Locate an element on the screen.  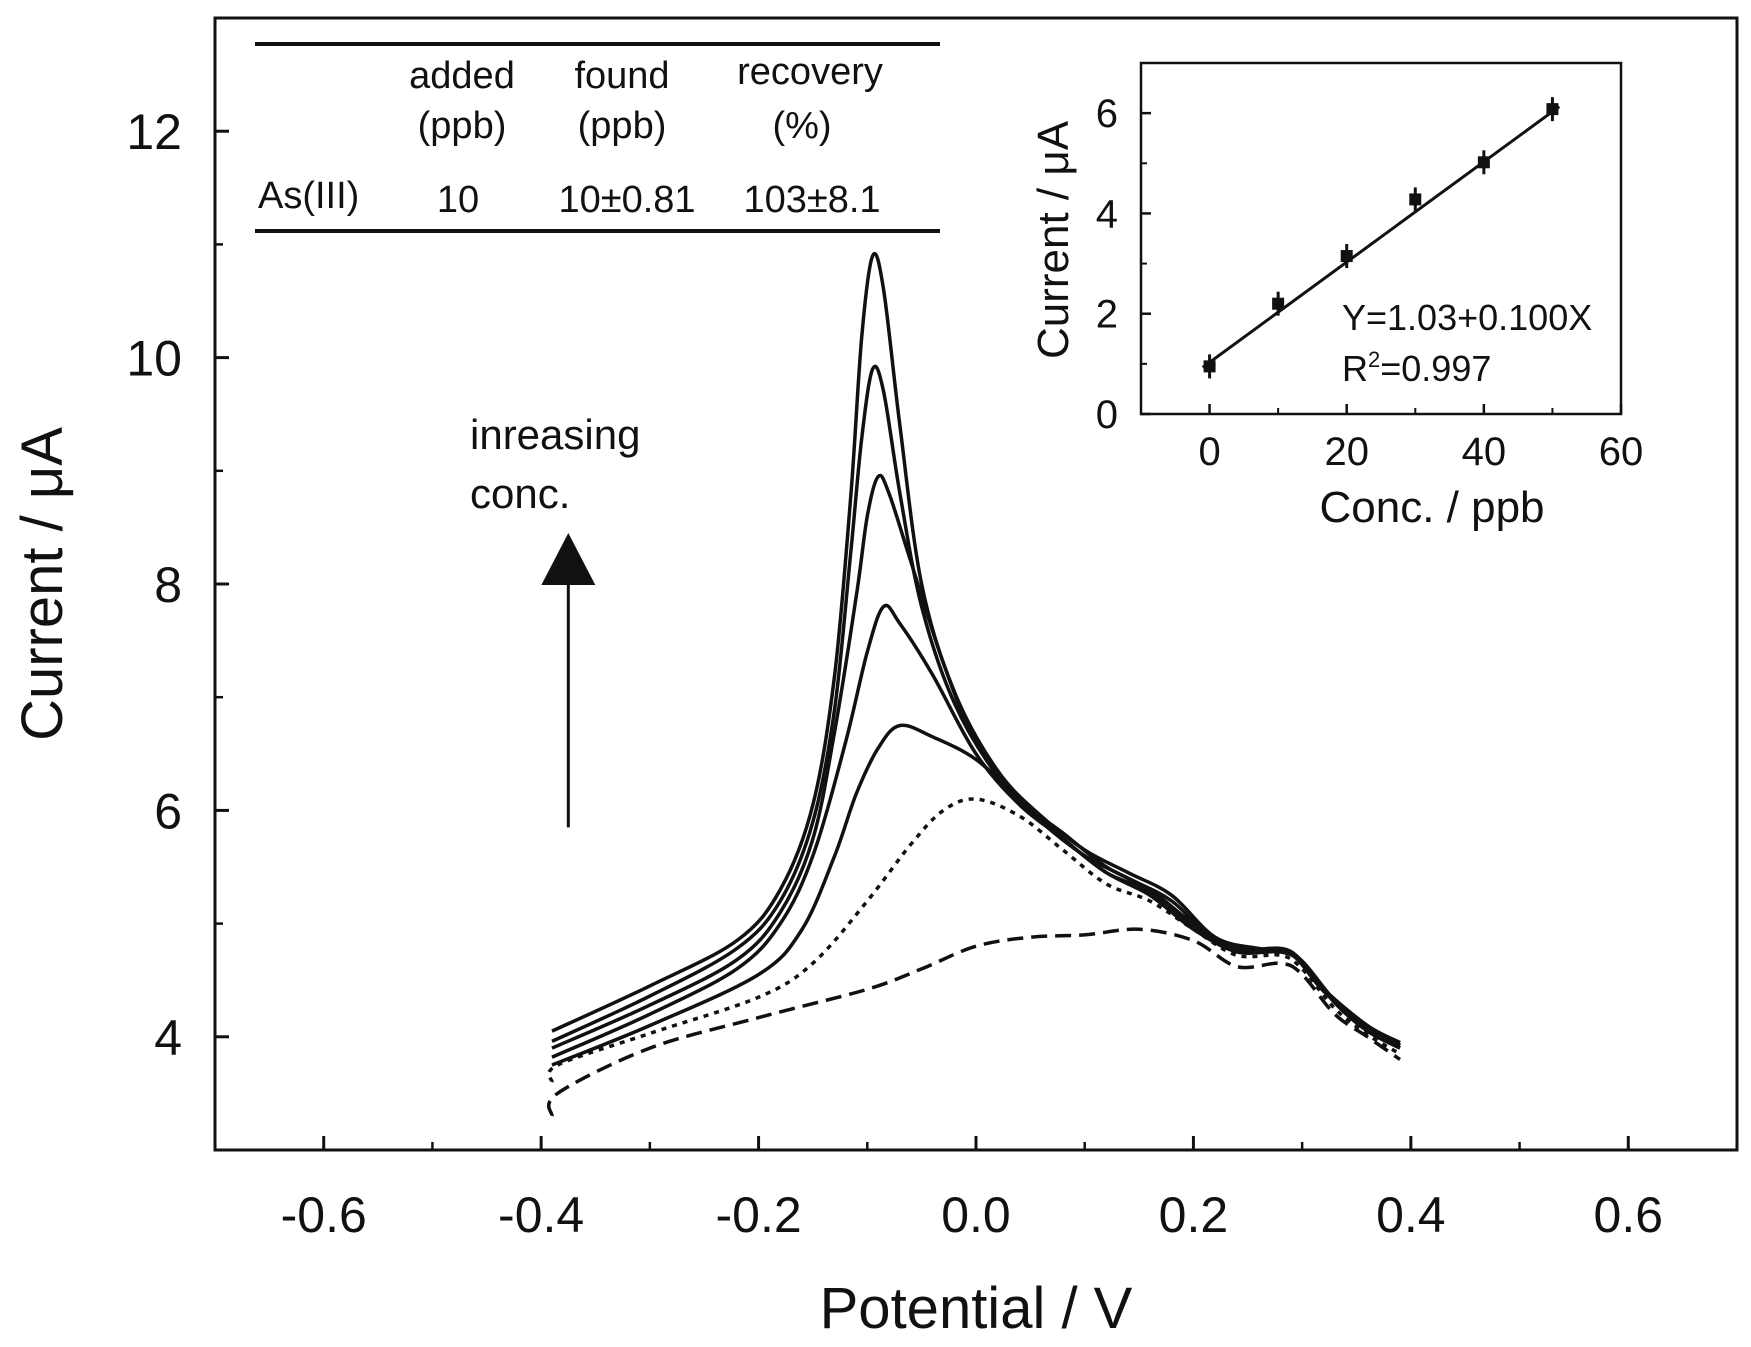
y-tick-label: 6 is located at coordinates (168, 811).